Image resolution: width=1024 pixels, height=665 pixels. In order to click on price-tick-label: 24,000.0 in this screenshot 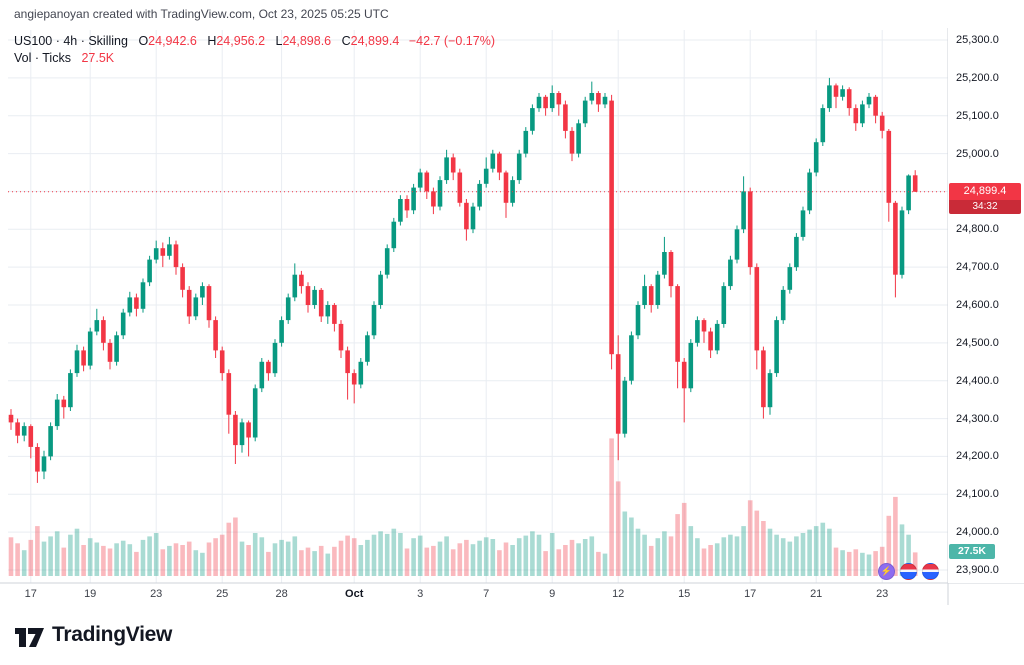, I will do `click(977, 532)`.